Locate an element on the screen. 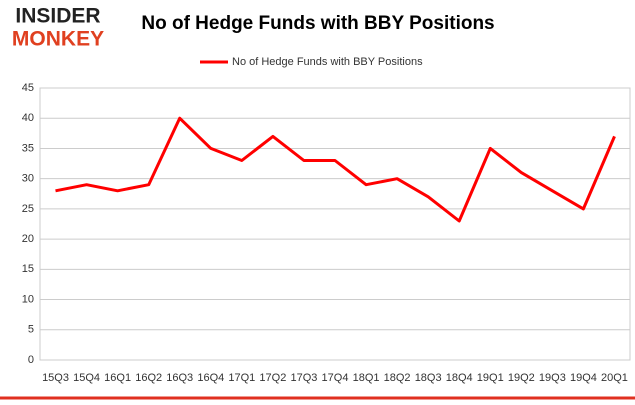  x-tick-label: 18Q4 is located at coordinates (459, 378).